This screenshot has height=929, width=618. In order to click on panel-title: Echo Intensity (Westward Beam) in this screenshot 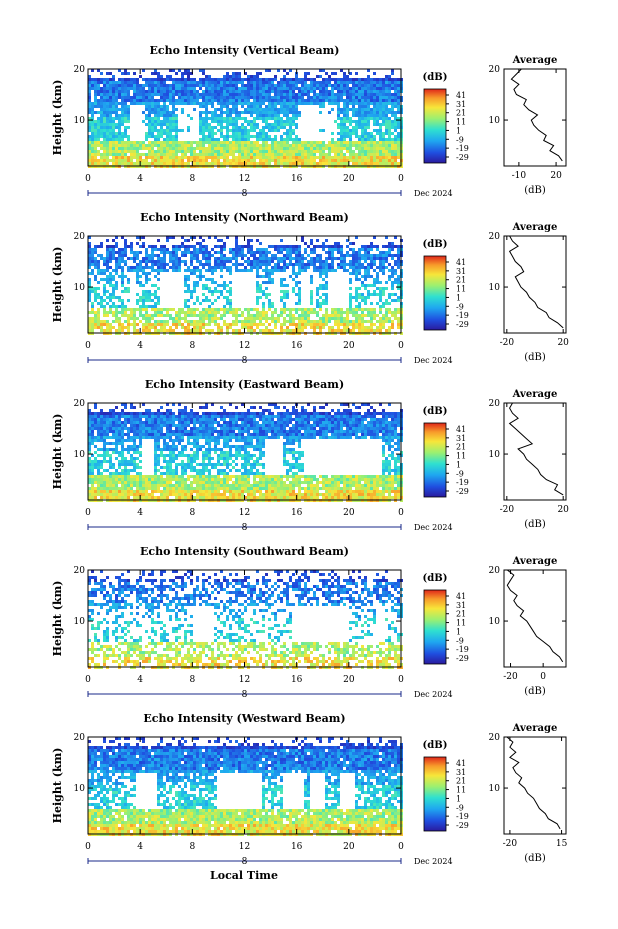, I will do `click(244, 718)`.